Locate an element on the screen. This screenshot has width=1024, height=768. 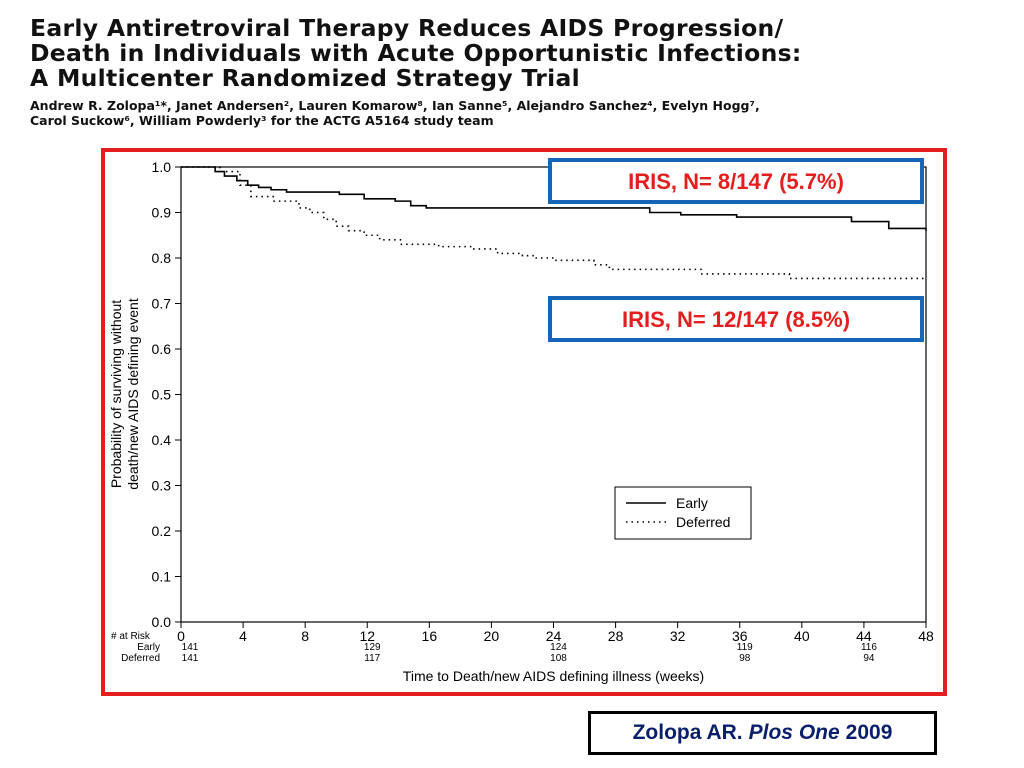
y-tick-label: 0.5 is located at coordinates (162, 395).